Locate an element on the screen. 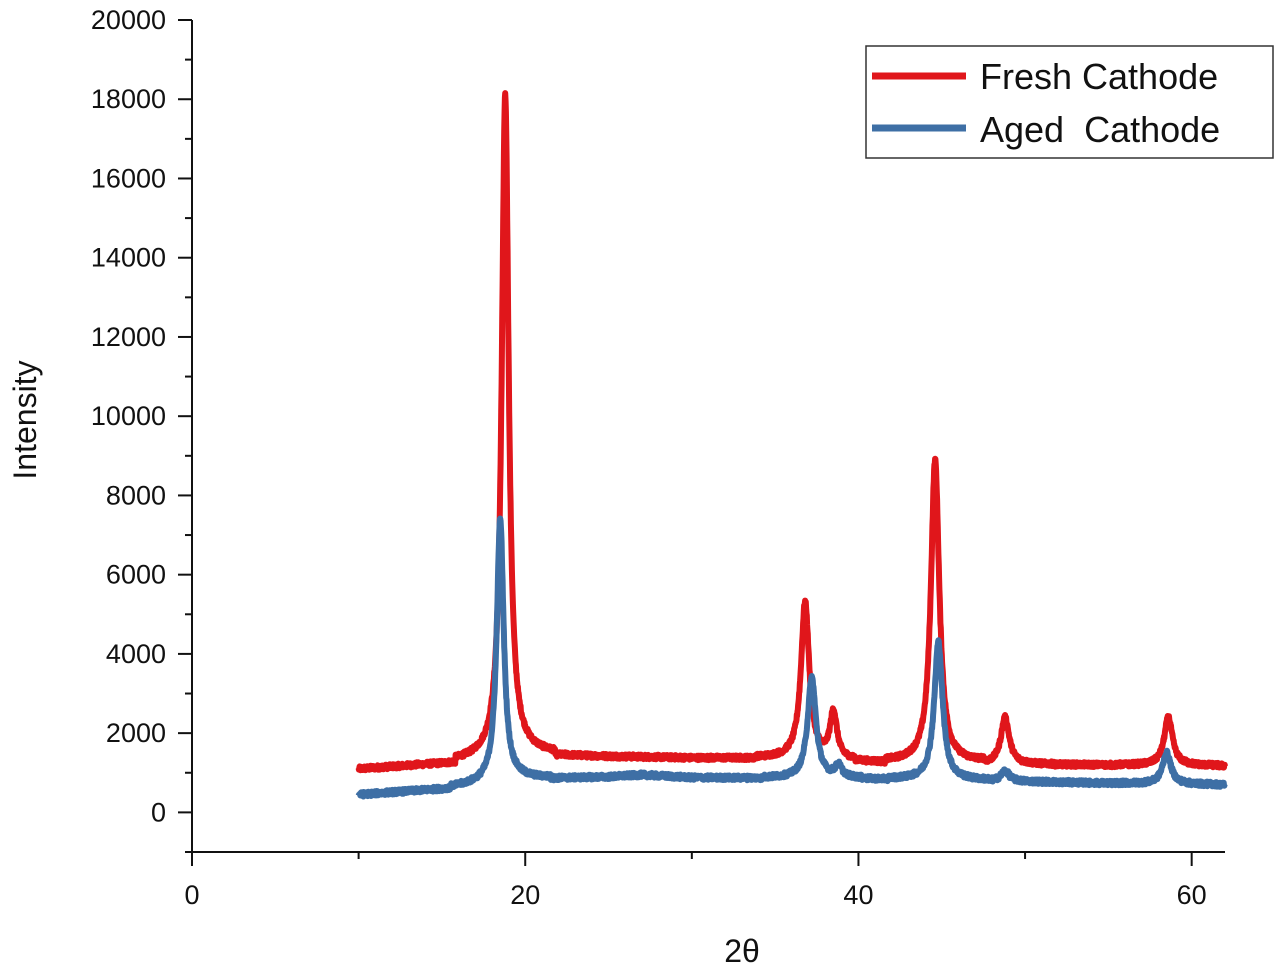 The height and width of the screenshot is (974, 1280). legend: Fresh Cathode Aged Cathode is located at coordinates (1069, 102).